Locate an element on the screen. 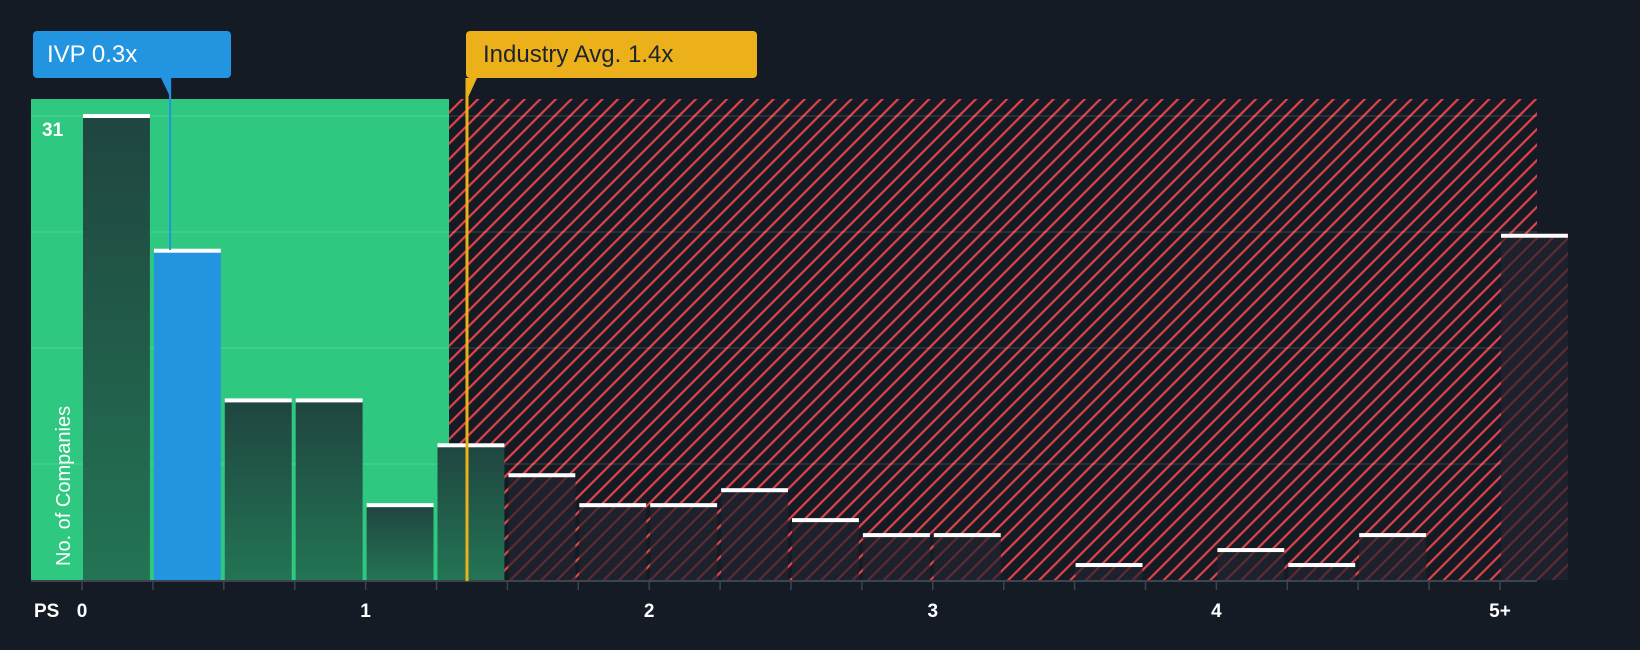 Image resolution: width=1640 pixels, height=650 pixels. x-ticks is located at coordinates (791, 585).